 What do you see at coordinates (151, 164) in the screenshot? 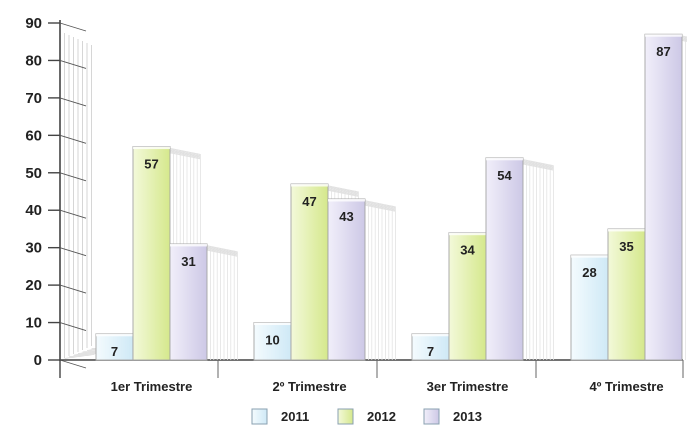
I see `data-label: 57` at bounding box center [151, 164].